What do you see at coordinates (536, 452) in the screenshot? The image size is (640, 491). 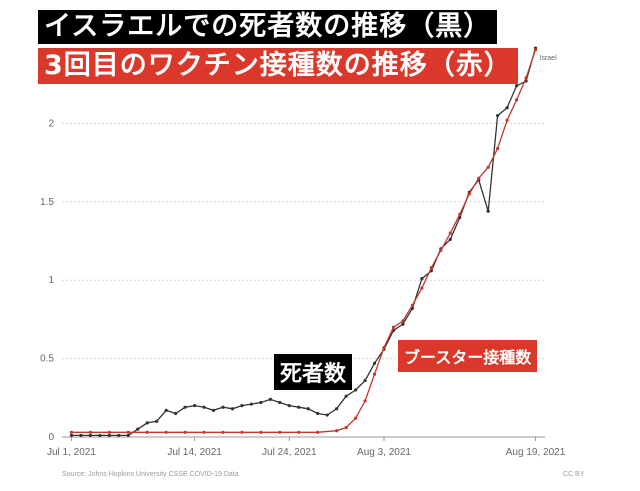 I see `x-tick-label: Aug 19, 2021` at bounding box center [536, 452].